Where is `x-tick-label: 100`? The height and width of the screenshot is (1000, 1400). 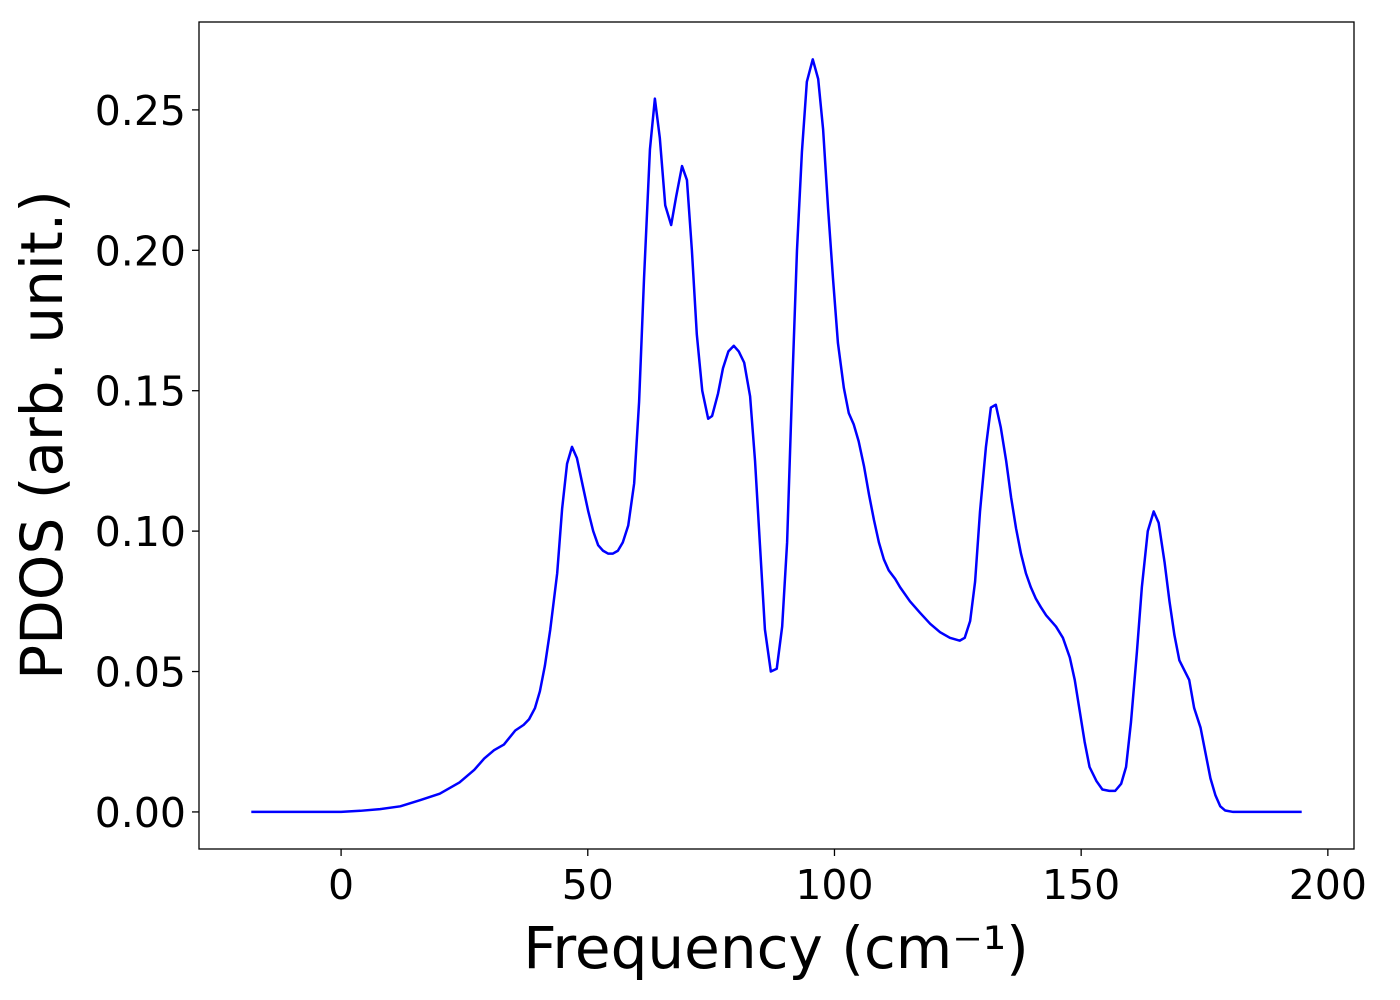 x-tick-label: 100 is located at coordinates (834, 885).